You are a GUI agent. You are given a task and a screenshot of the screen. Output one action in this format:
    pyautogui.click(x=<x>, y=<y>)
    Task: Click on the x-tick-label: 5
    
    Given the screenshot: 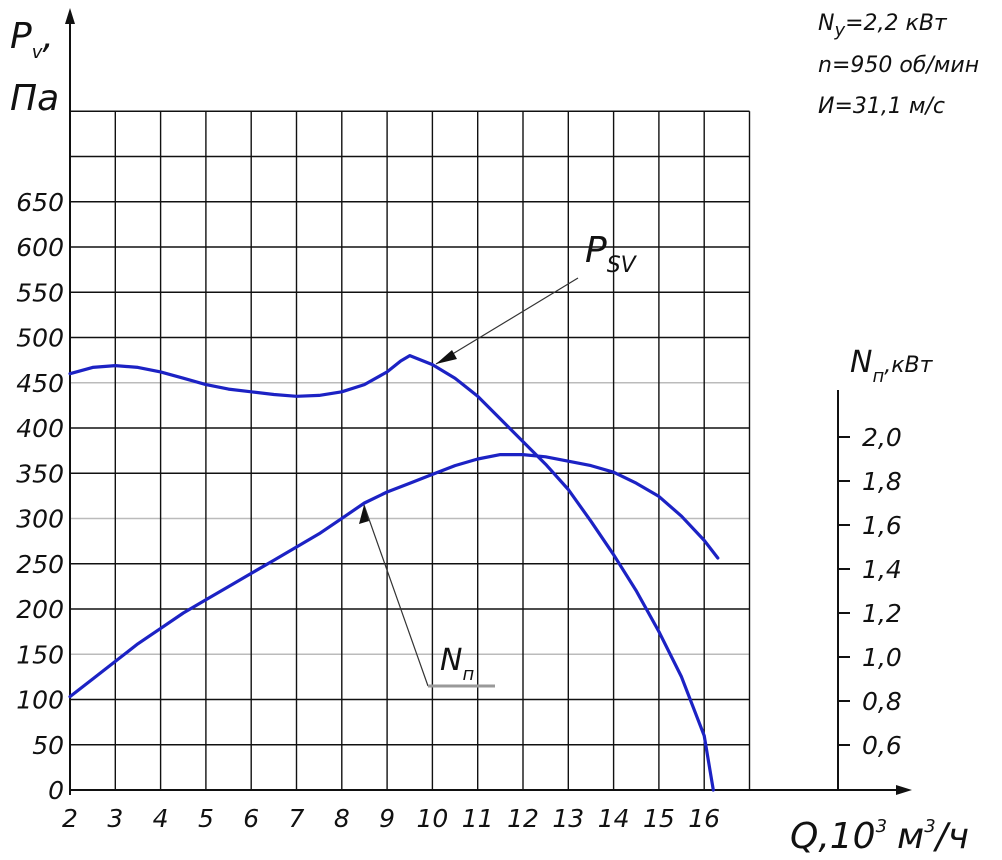 What is the action you would take?
    pyautogui.click(x=206, y=818)
    